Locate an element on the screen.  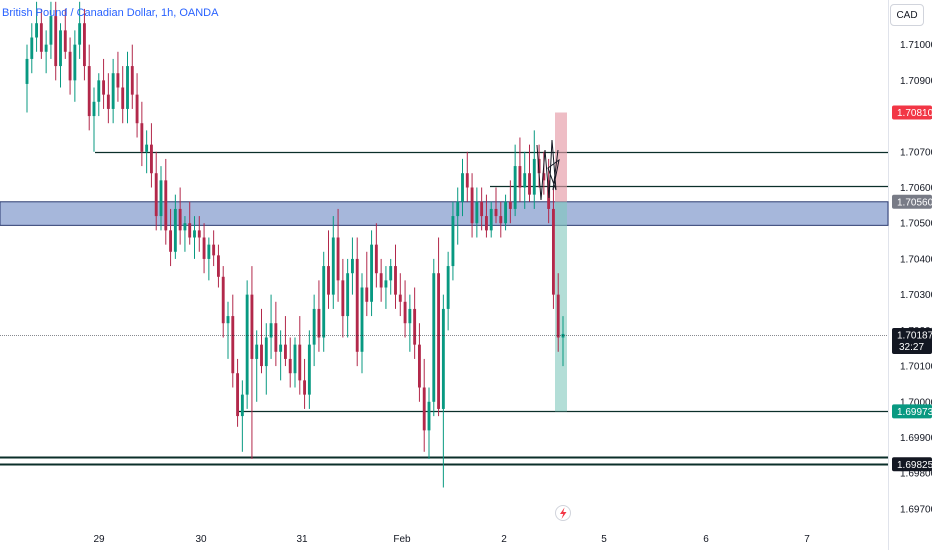
x-tick-label: 2 is located at coordinates (504, 539).